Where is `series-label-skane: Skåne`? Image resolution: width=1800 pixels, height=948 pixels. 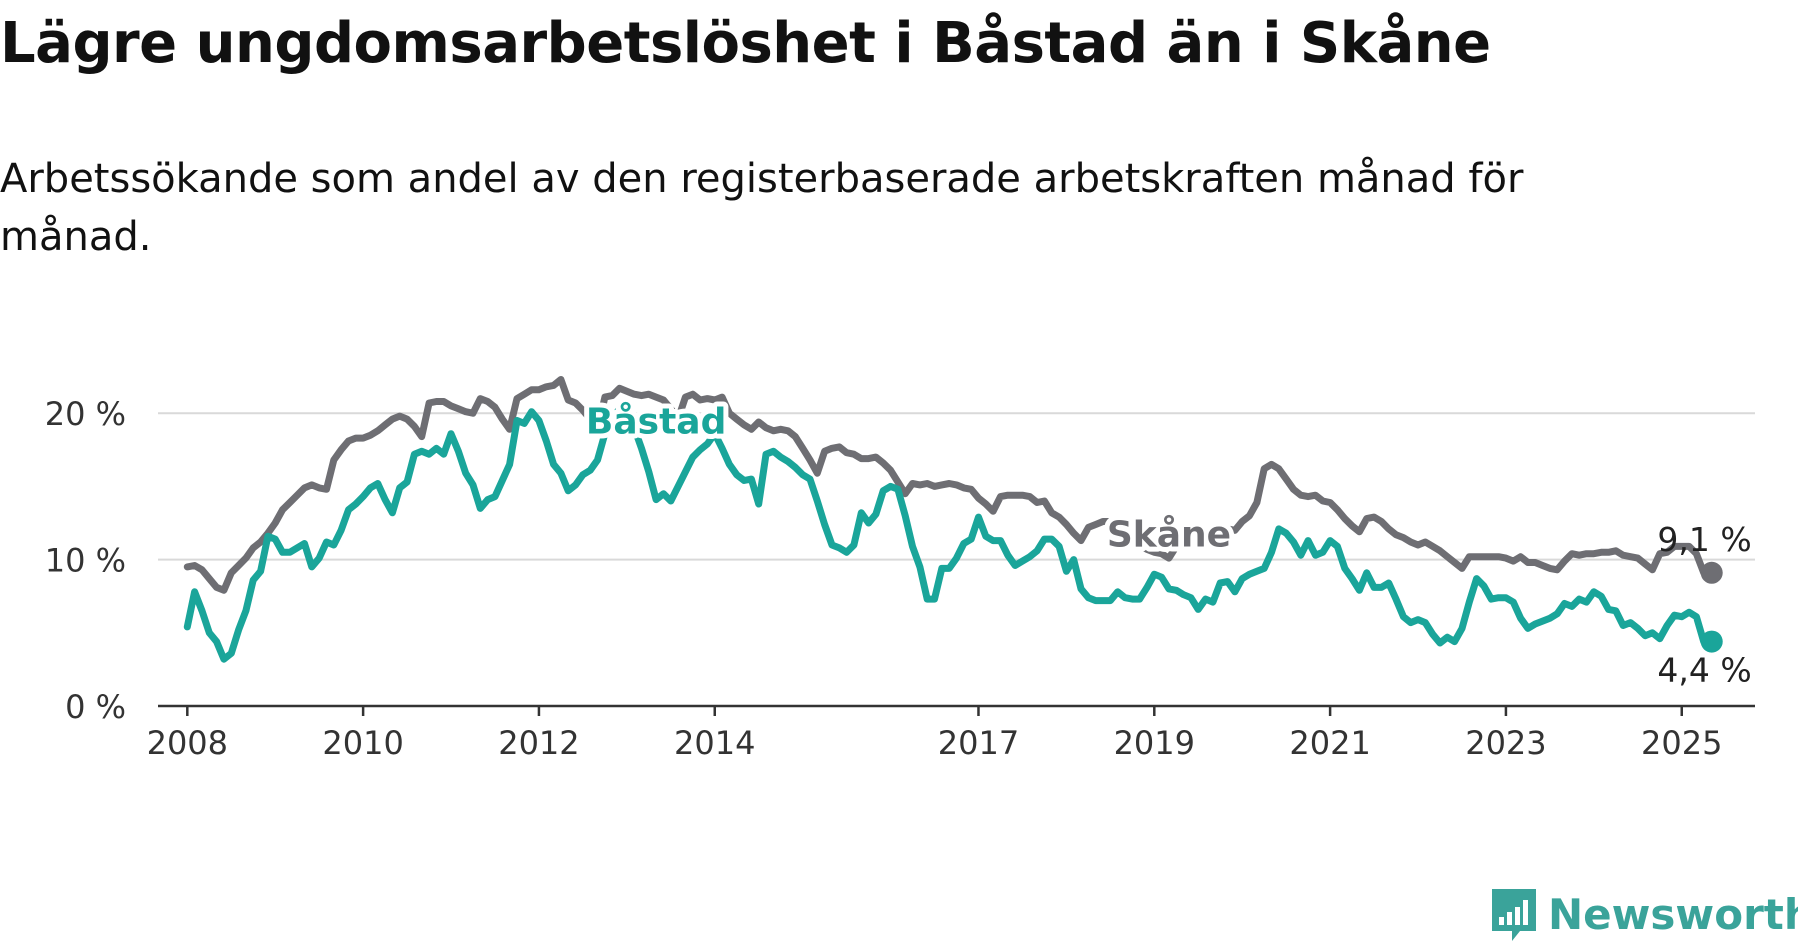
series-label-skane: Skåne is located at coordinates (1169, 534).